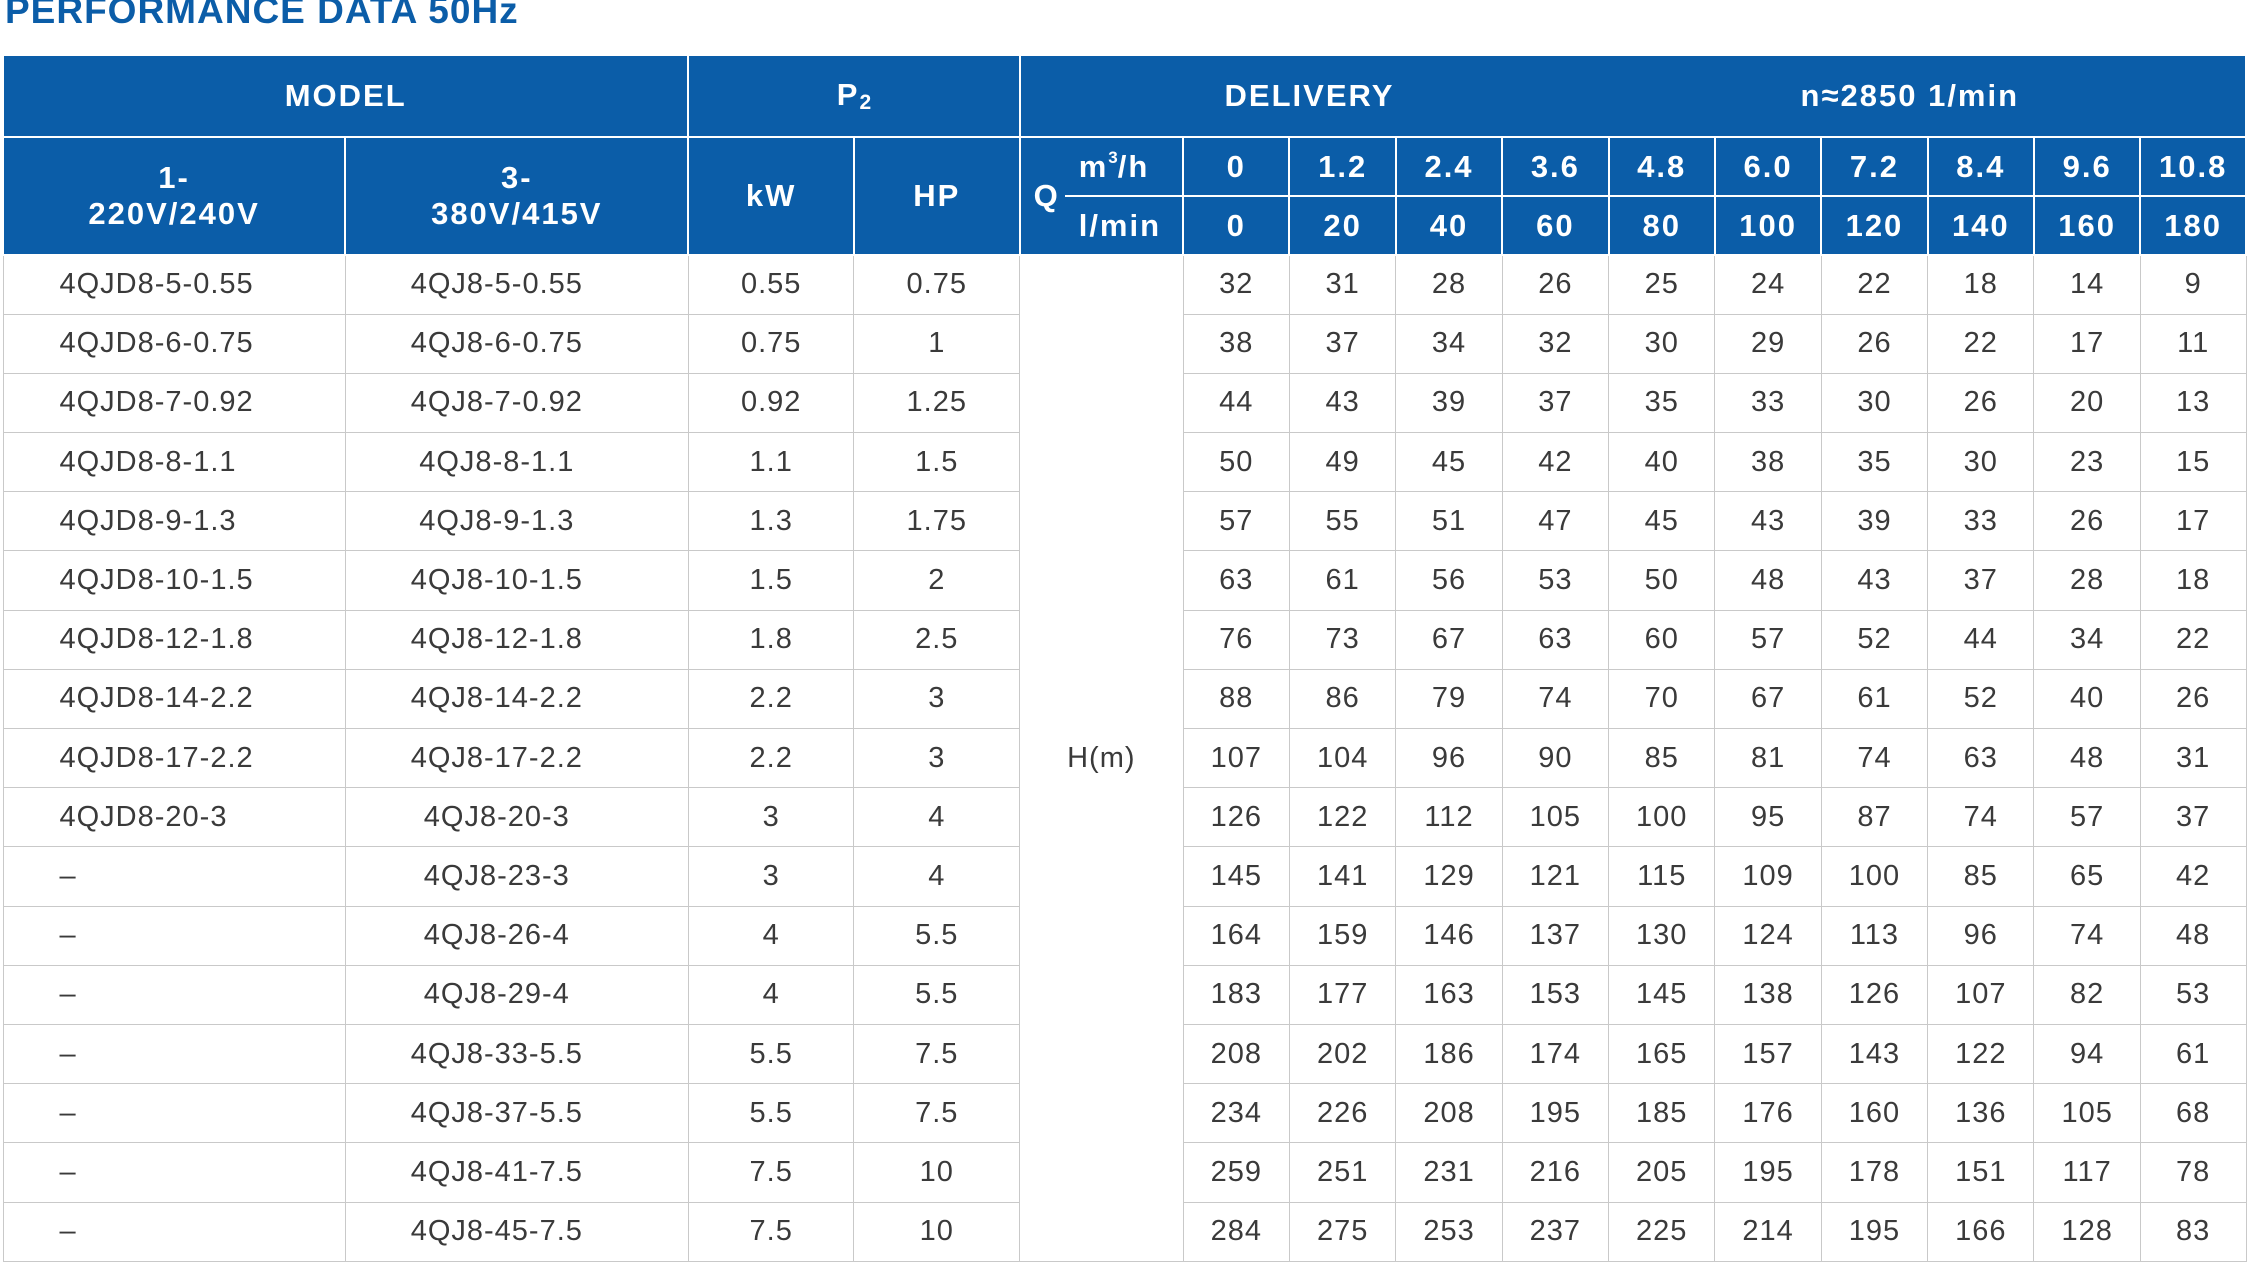 Image resolution: width=2247 pixels, height=1262 pixels. Describe the element at coordinates (174, 699) in the screenshot. I see `single-phase-model: 4QJD8-14-2.2` at that location.